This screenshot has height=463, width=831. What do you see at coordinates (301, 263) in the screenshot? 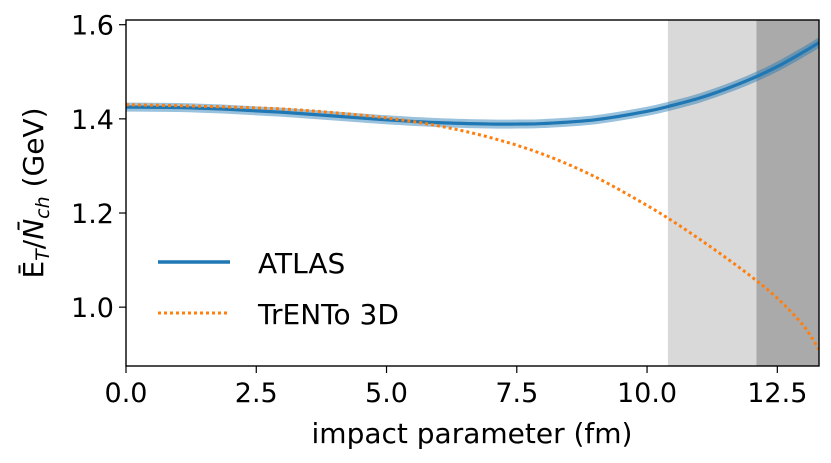
I see `legend-label-atlas: ATLAS` at bounding box center [301, 263].